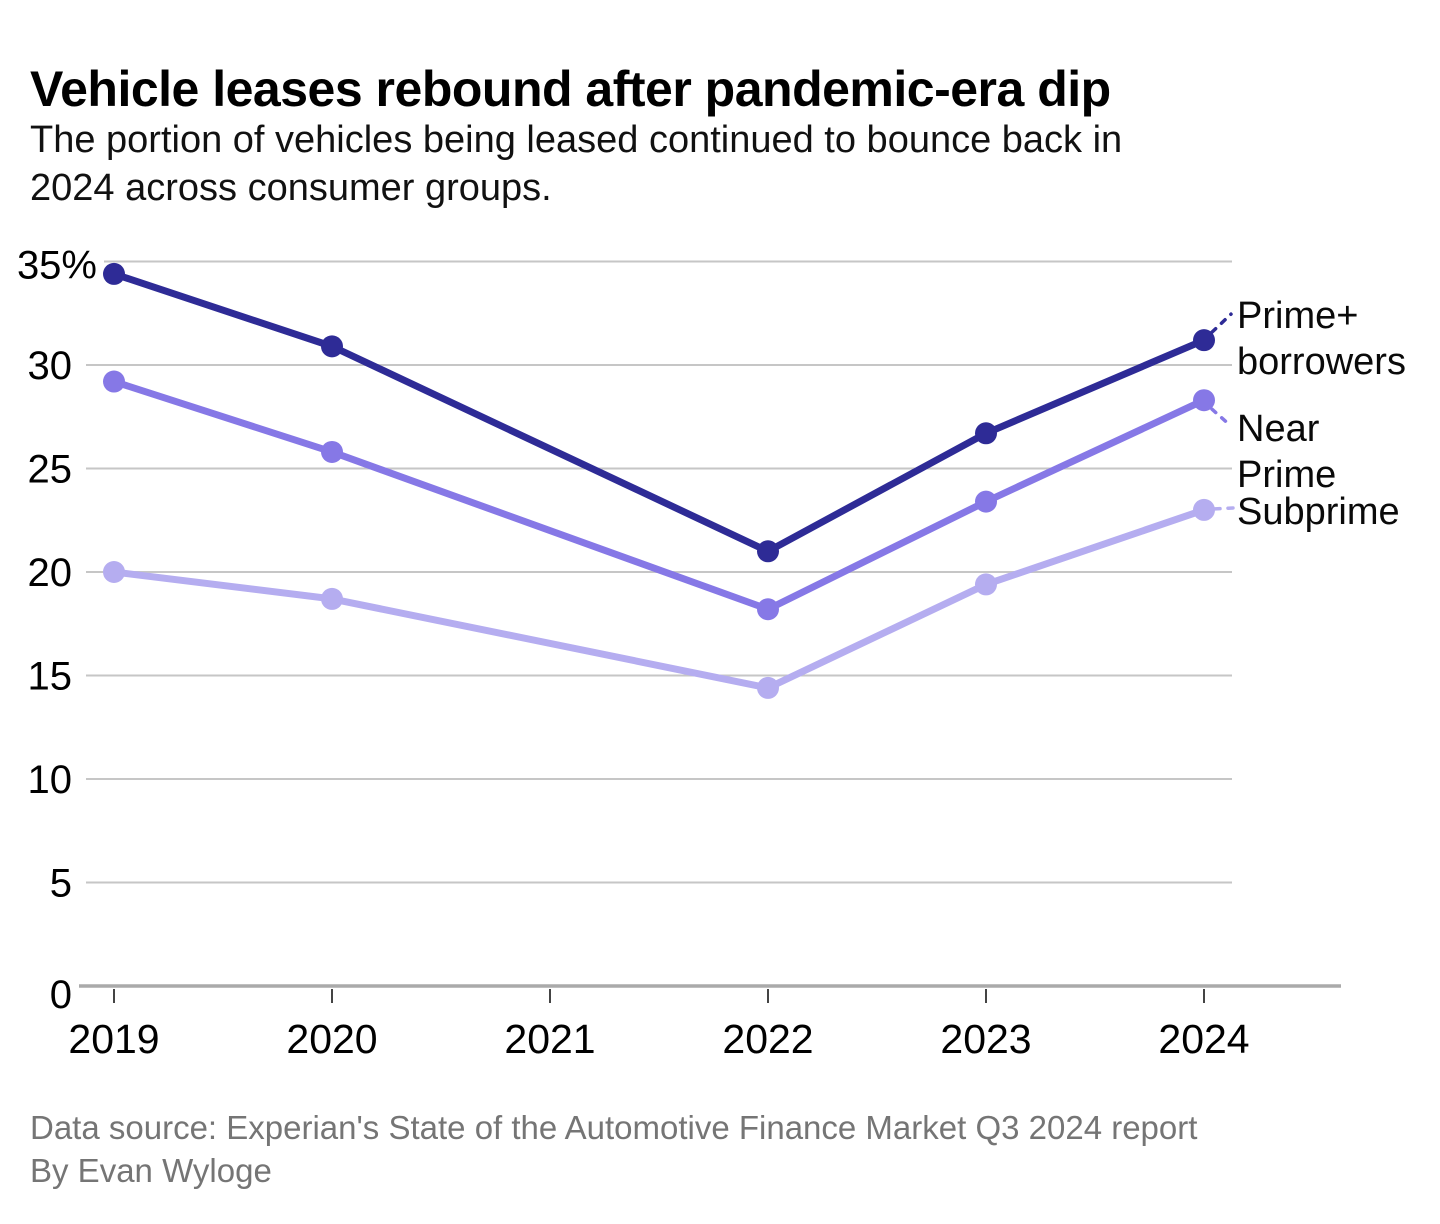  What do you see at coordinates (331, 1039) in the screenshot?
I see `x-tick-label: 2020` at bounding box center [331, 1039].